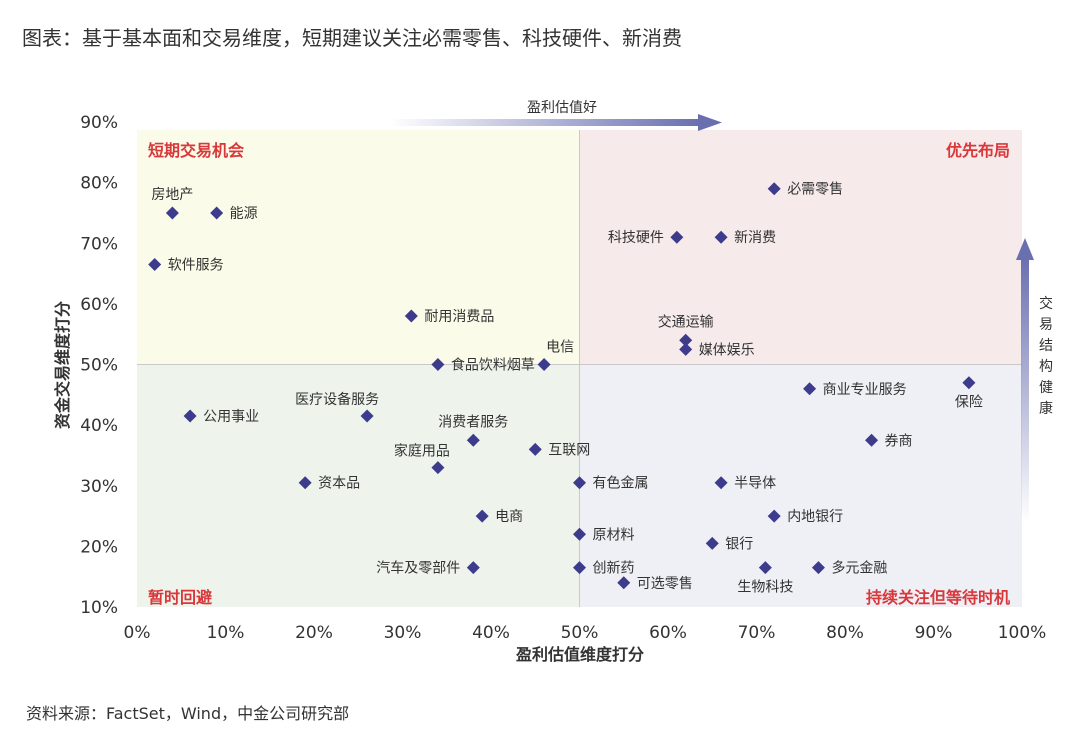 Image resolution: width=1080 pixels, height=732 pixels. Describe the element at coordinates (859, 568) in the screenshot. I see `point-label: 多元金融` at that location.